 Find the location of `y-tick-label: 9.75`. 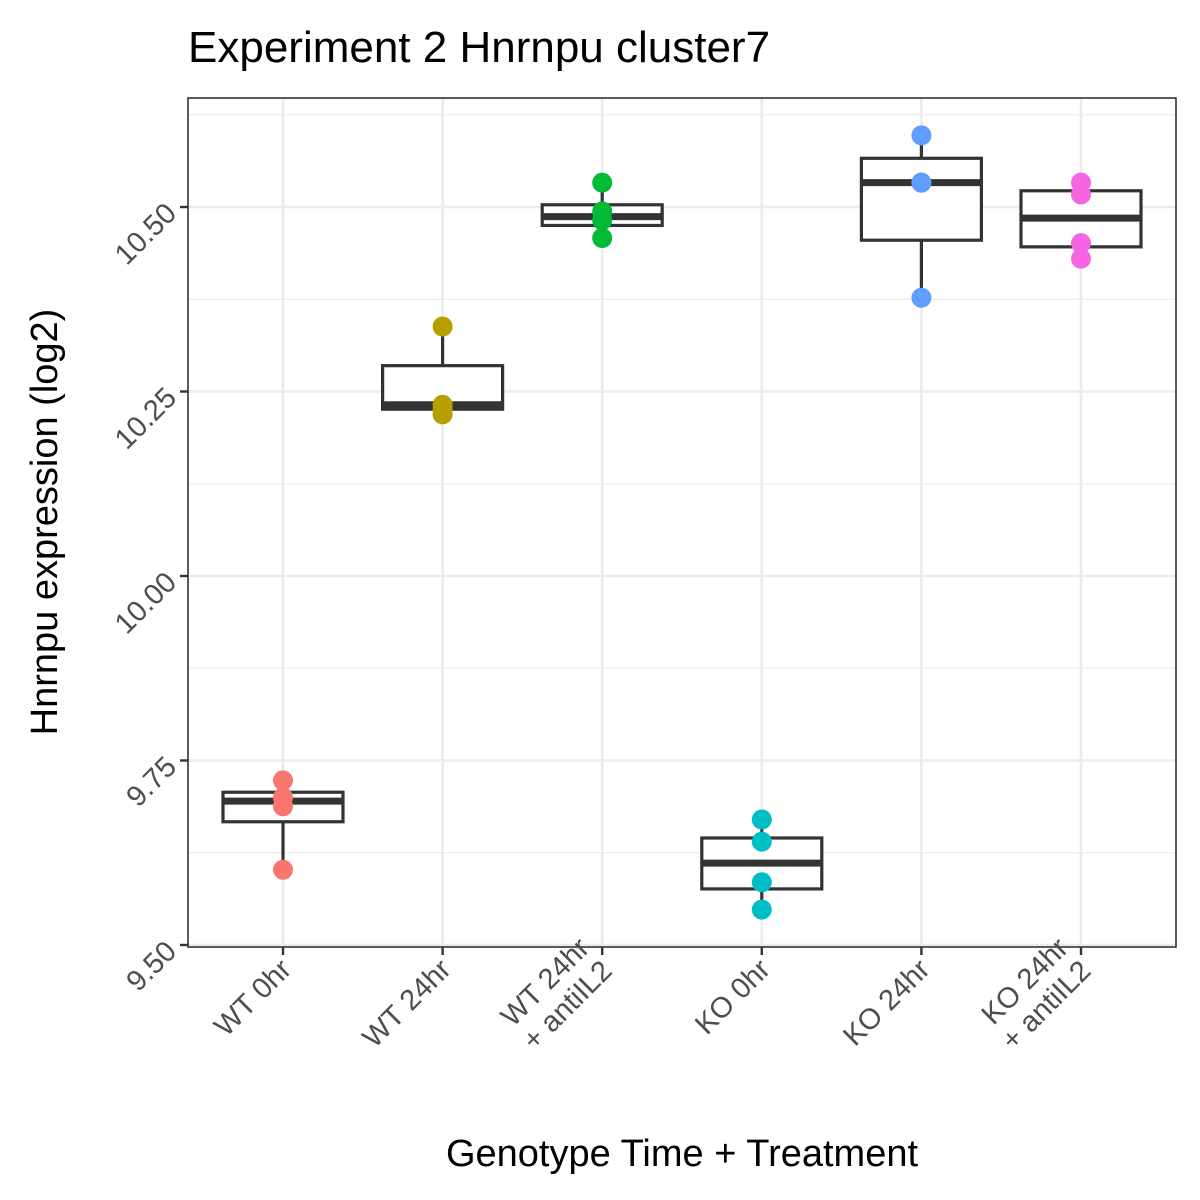

y-tick-label: 9.75 is located at coordinates (151, 782).